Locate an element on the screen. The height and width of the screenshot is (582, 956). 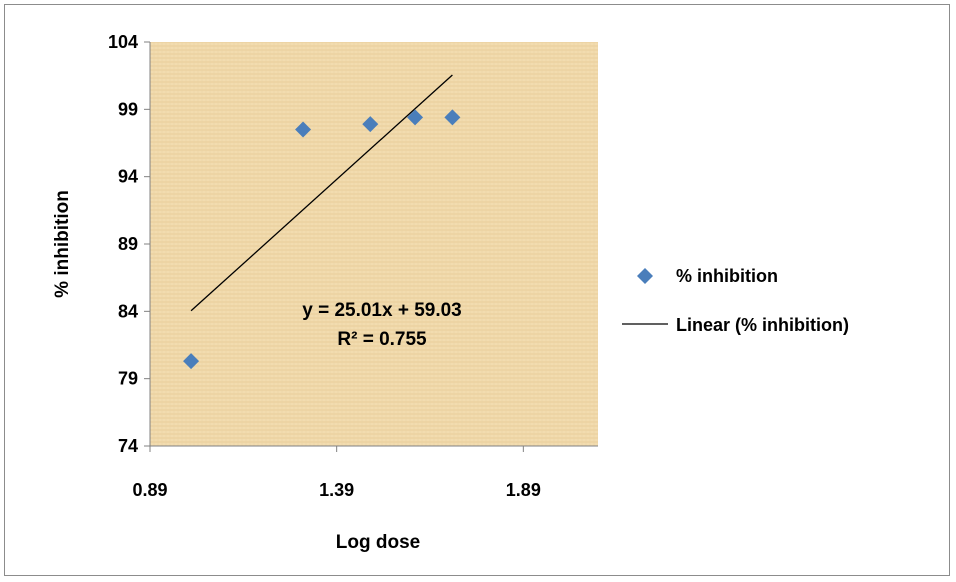
y-axis-title: % inhibition is located at coordinates (62, 244).